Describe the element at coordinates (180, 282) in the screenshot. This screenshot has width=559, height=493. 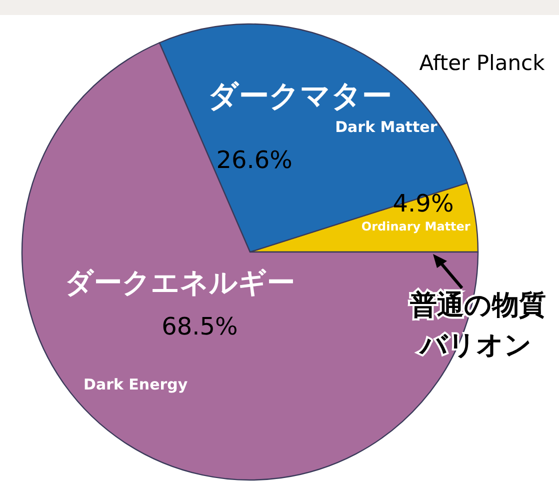
I see `annotation: ダークエネルギー` at that location.